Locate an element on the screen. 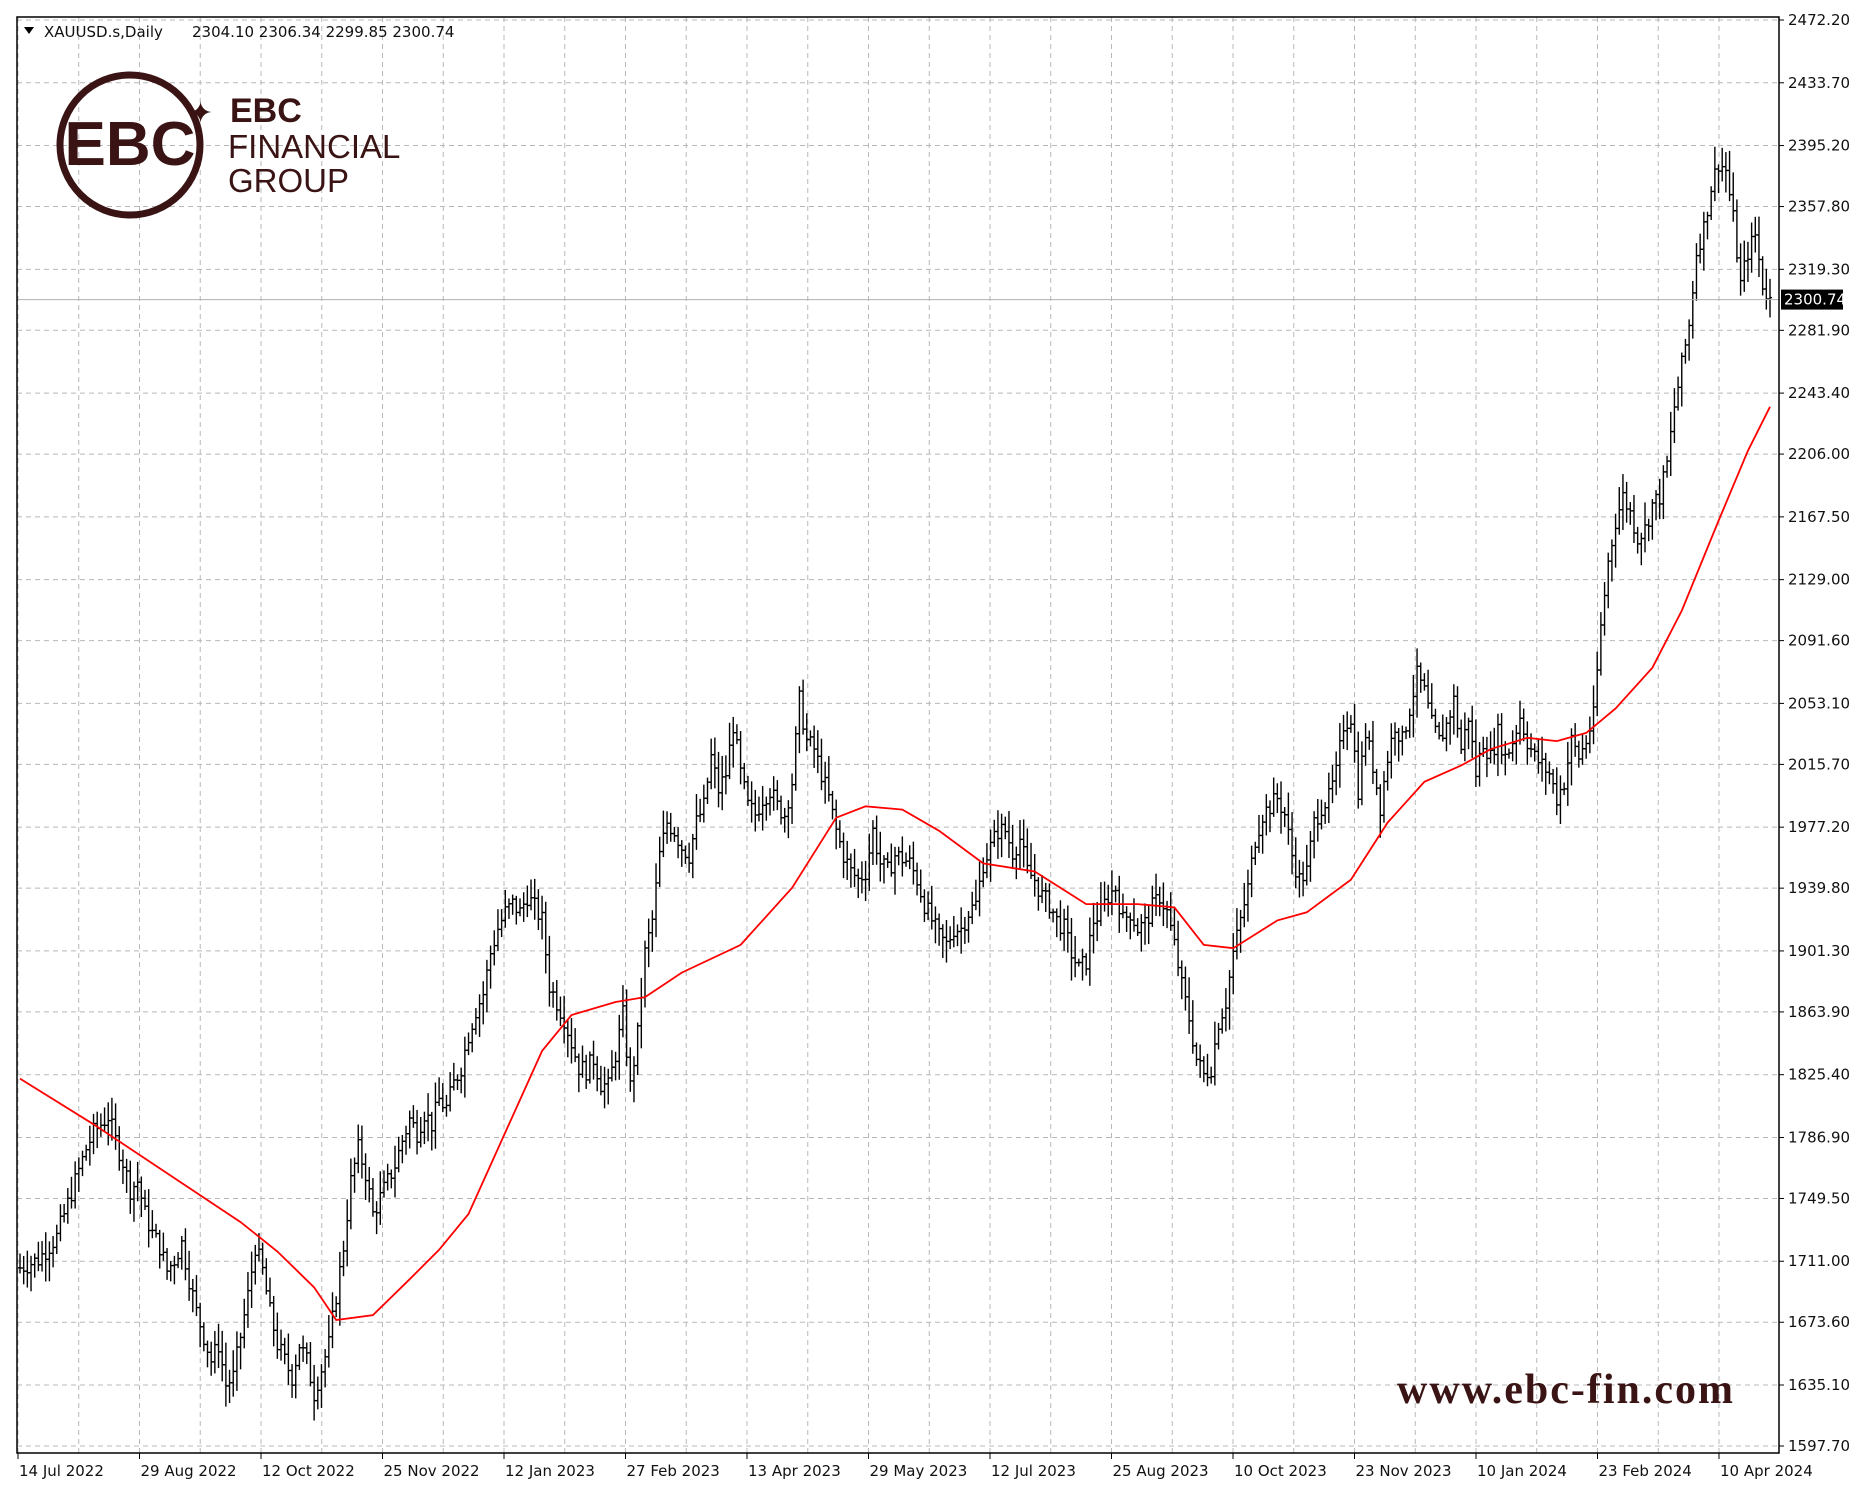 The width and height of the screenshot is (1872, 1500). y-tick-label: 1901.30 is located at coordinates (1819, 951).